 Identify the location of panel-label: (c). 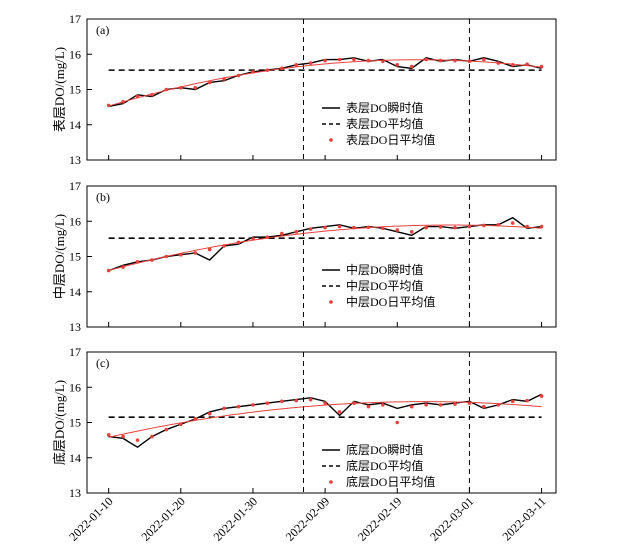
(102, 363).